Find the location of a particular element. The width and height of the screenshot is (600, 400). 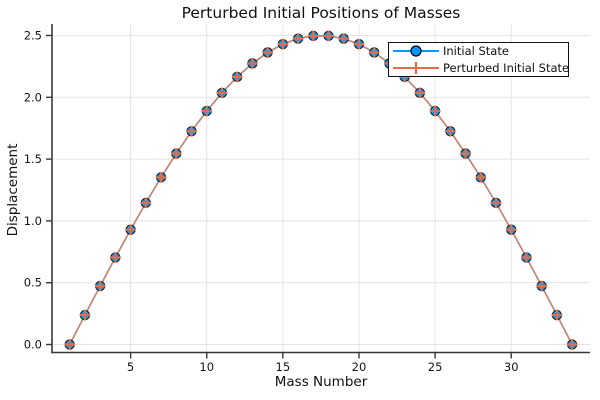

x-tick-label: 5 is located at coordinates (130, 367).